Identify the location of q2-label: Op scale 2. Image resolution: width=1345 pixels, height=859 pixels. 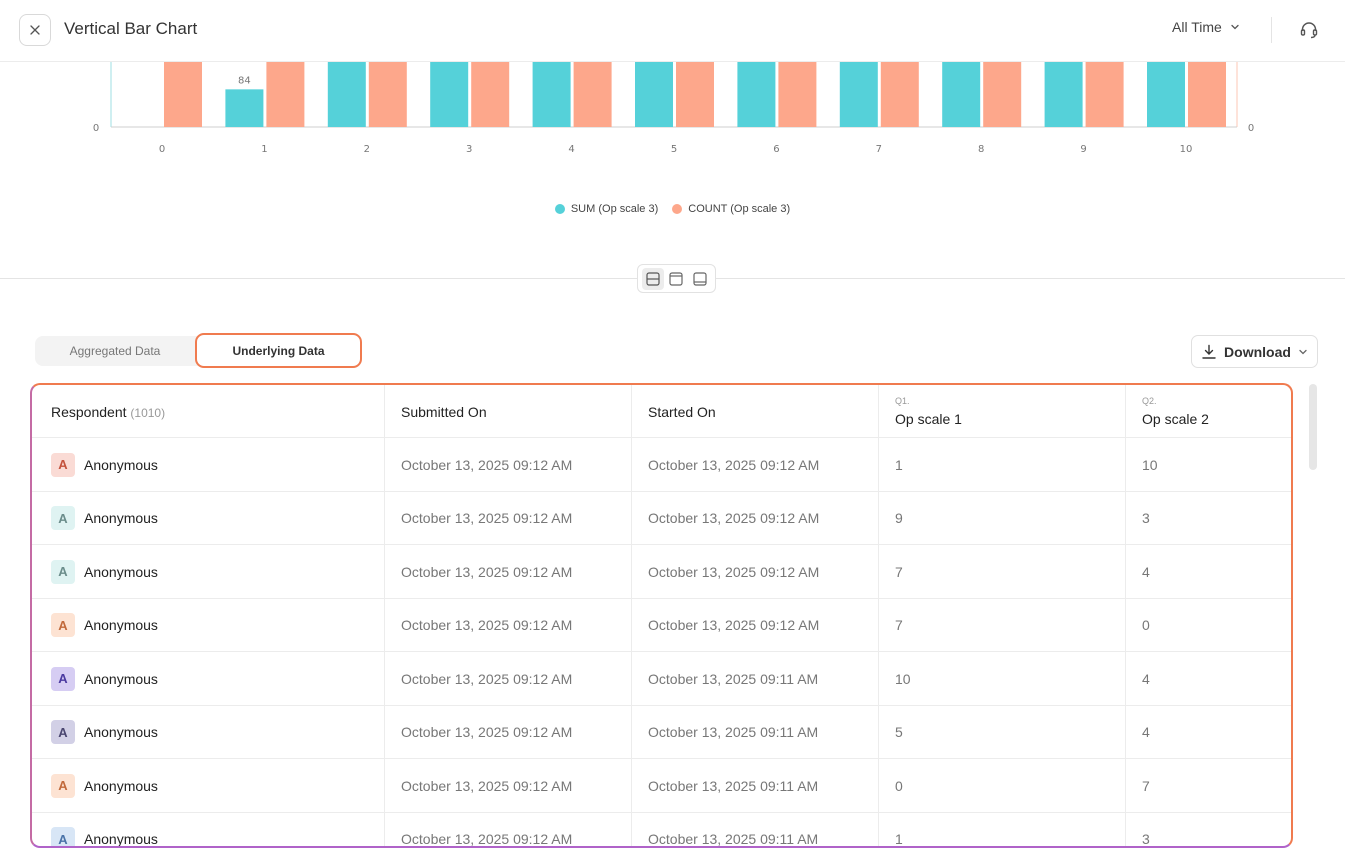
(1175, 419).